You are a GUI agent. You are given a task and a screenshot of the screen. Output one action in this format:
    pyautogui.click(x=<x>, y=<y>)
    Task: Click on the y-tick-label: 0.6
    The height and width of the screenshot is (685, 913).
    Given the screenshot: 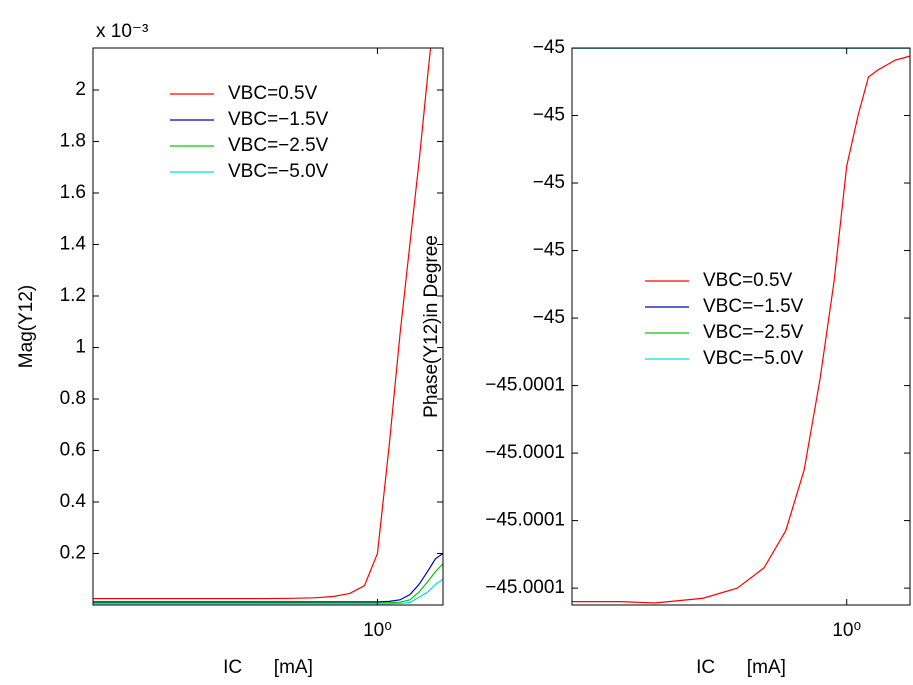 What is the action you would take?
    pyautogui.click(x=73, y=450)
    